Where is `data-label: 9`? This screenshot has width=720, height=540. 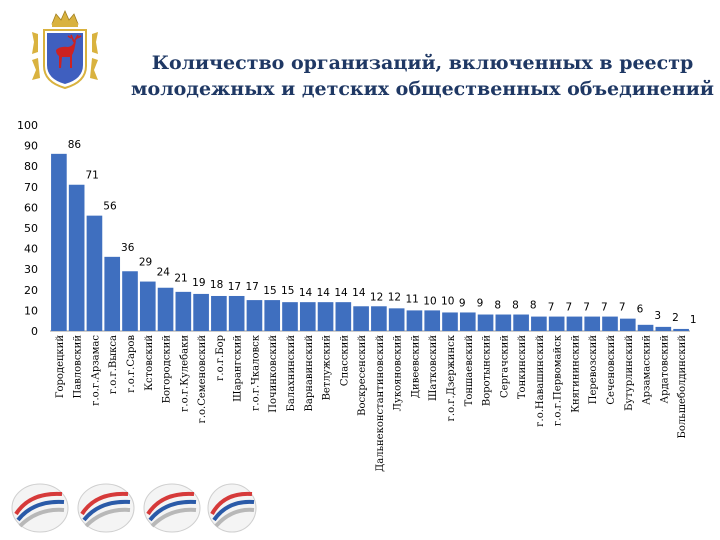
data-label: 9 is located at coordinates (462, 303).